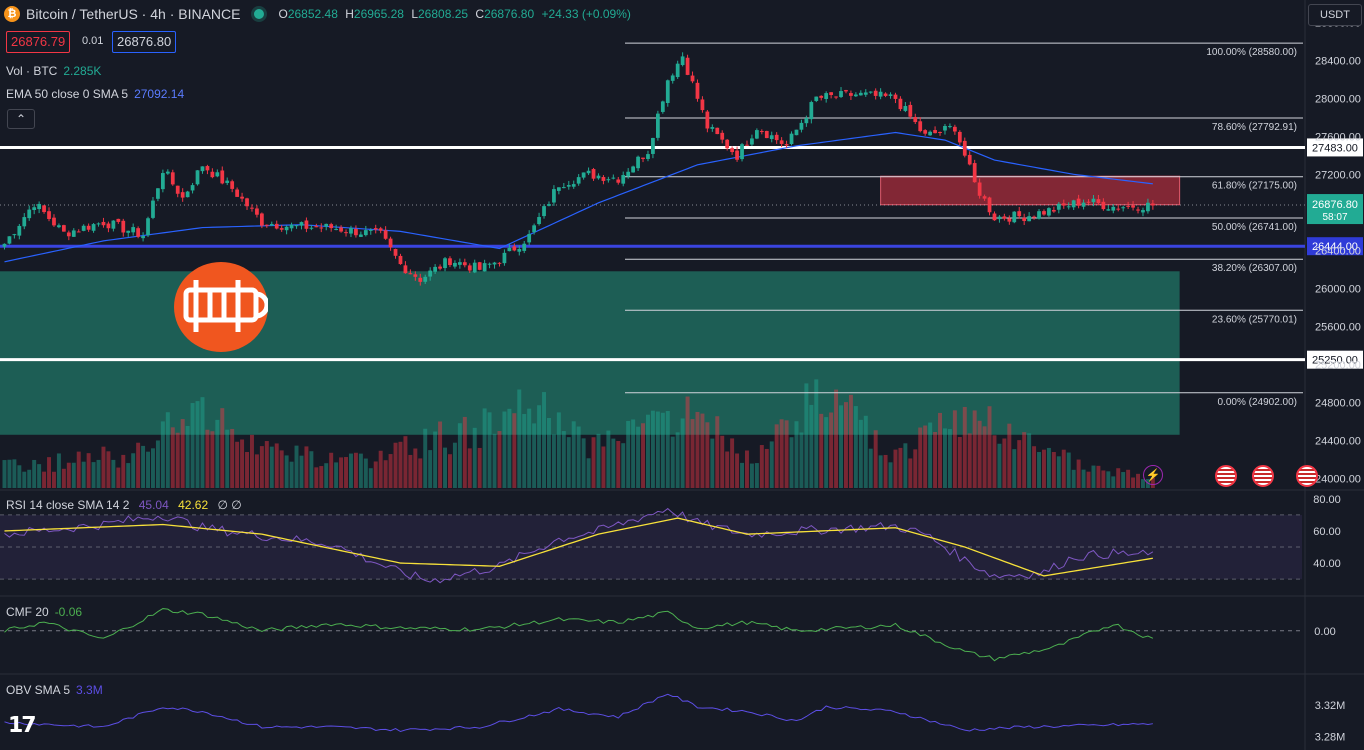 This screenshot has height=750, width=1364. I want to click on watermark-logo, so click(222, 307).